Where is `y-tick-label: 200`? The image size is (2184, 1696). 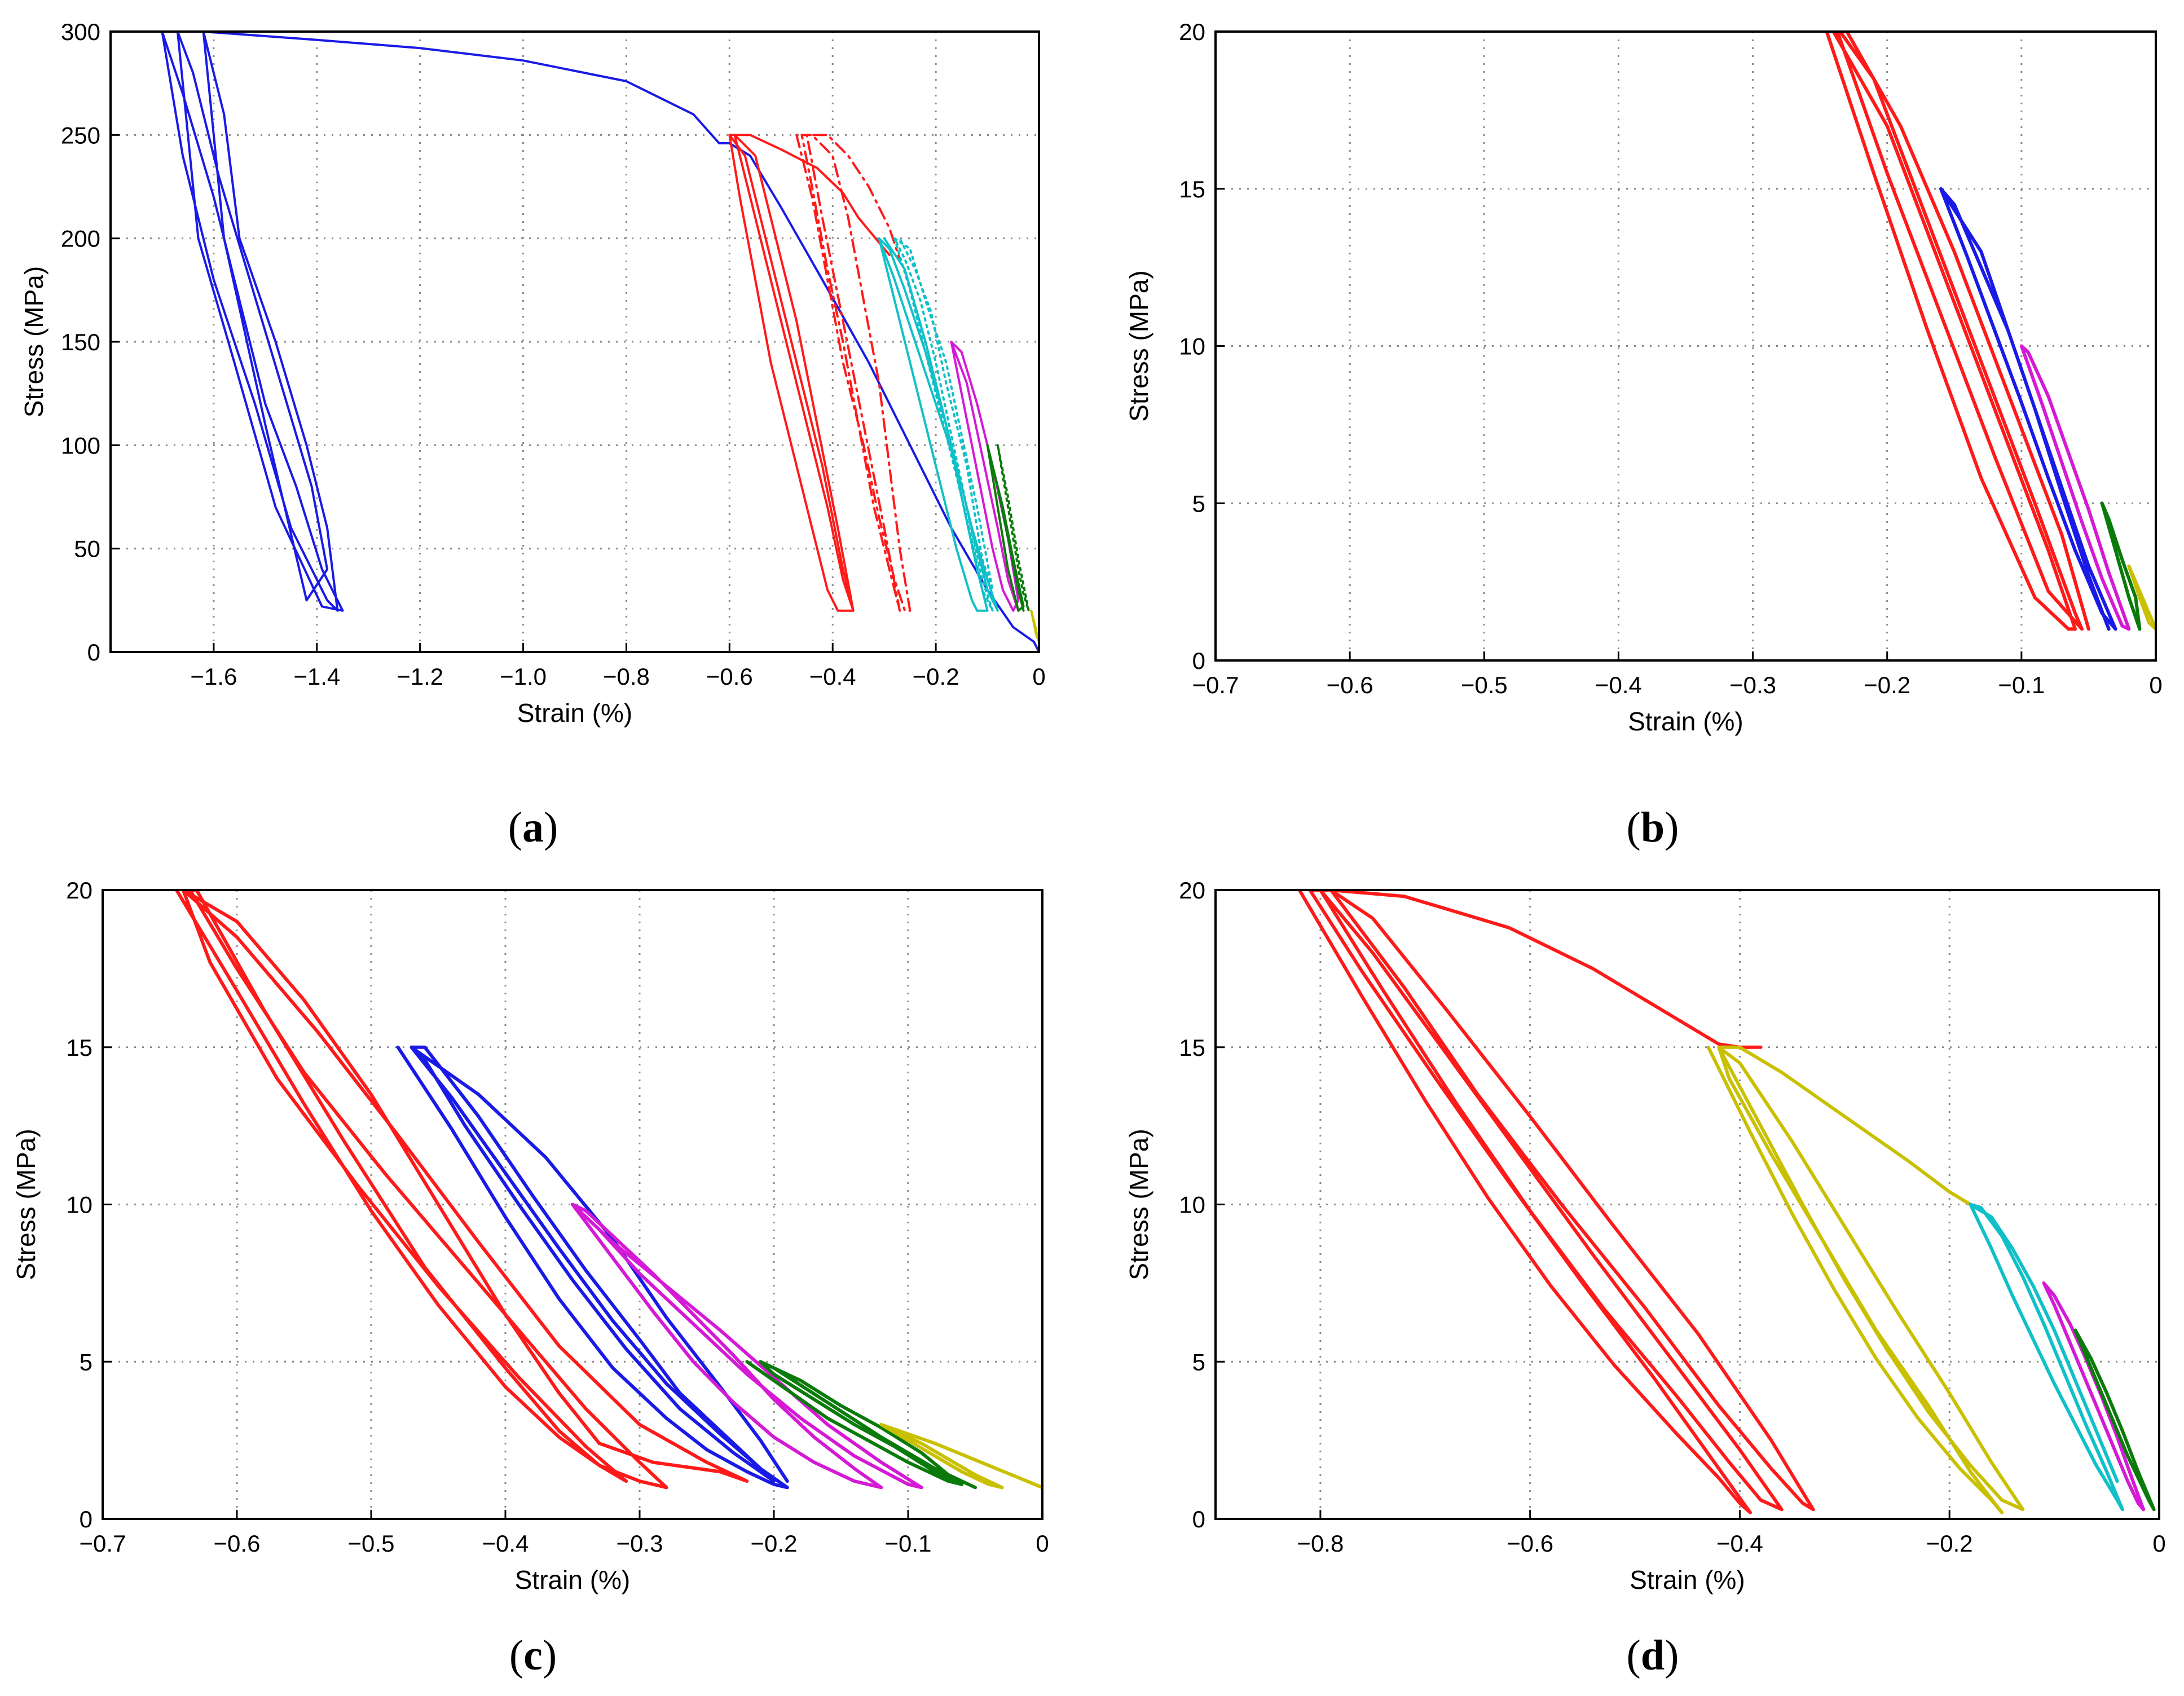 y-tick-label: 200 is located at coordinates (80, 239).